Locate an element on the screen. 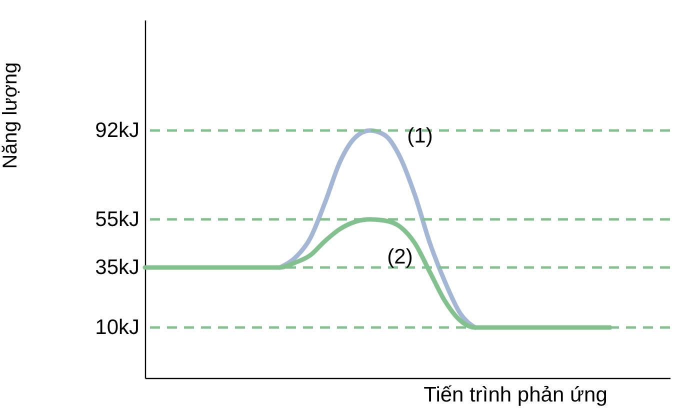 This screenshot has width=678, height=414. series-label: (2) is located at coordinates (400, 256).